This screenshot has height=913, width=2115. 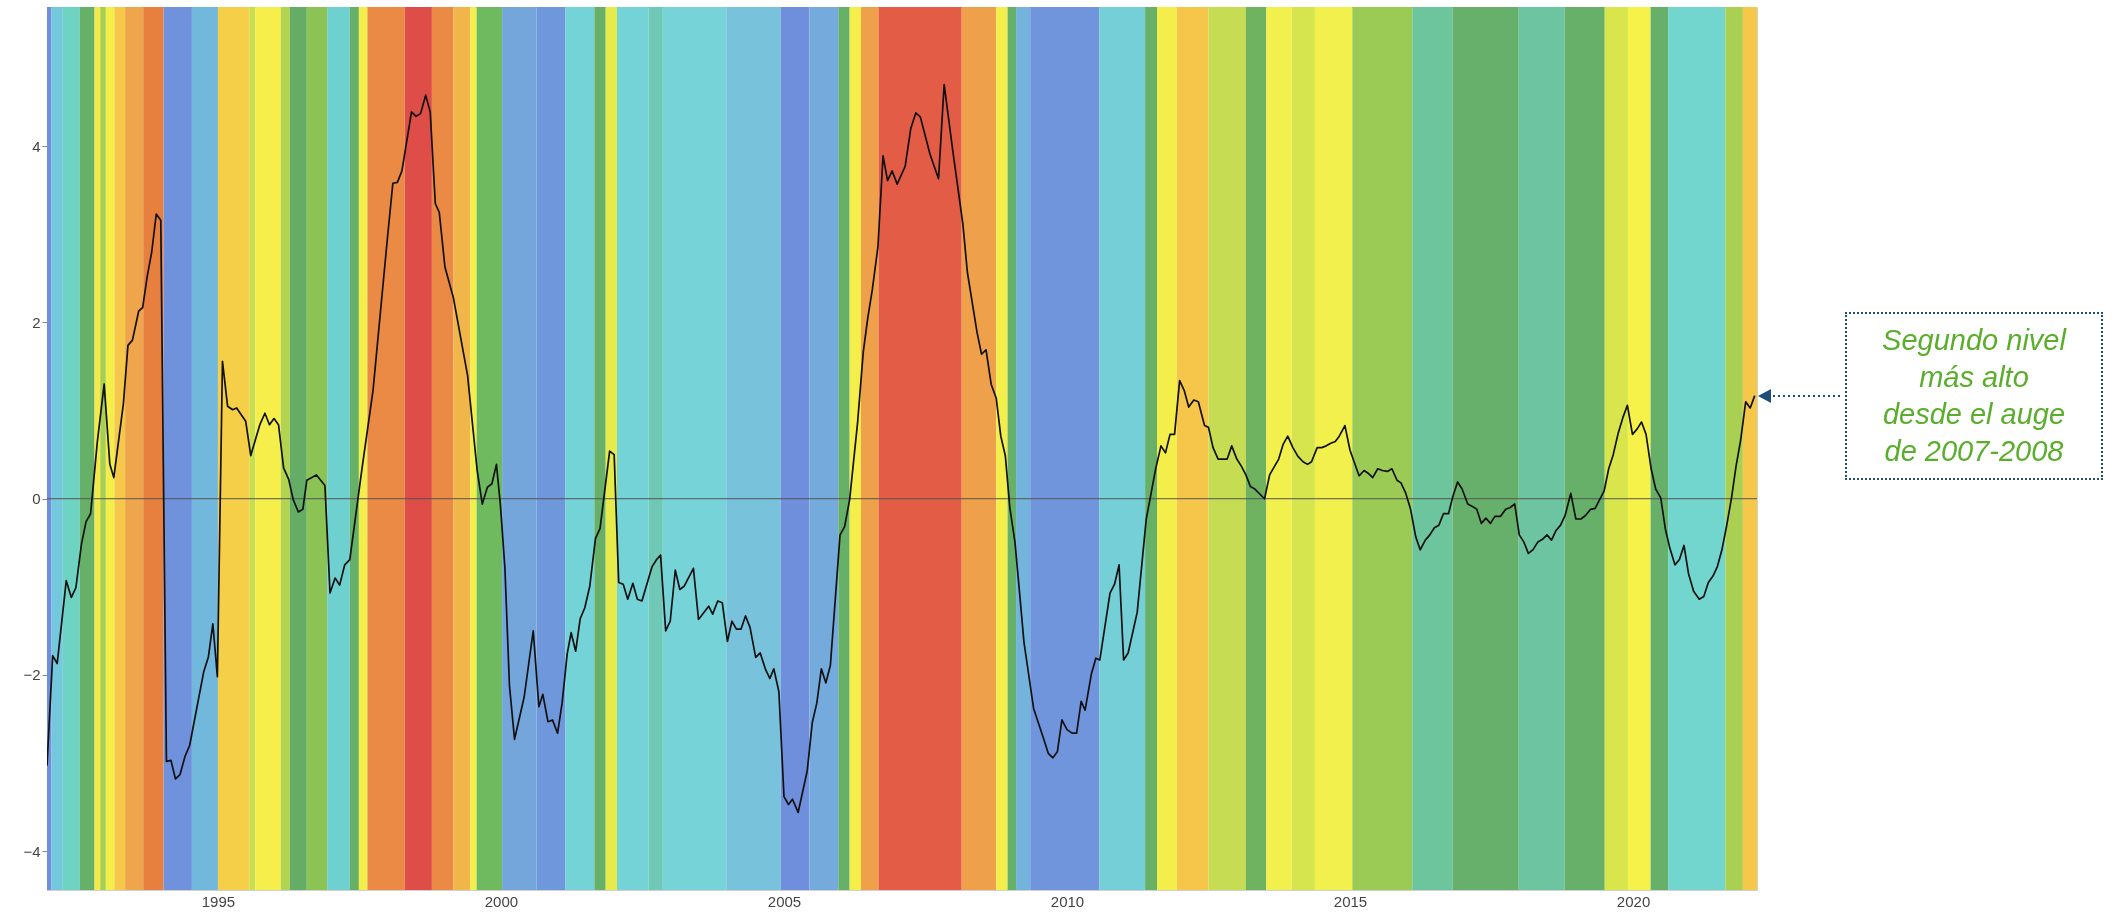 What do you see at coordinates (218, 901) in the screenshot?
I see `x-tick-label: 1995` at bounding box center [218, 901].